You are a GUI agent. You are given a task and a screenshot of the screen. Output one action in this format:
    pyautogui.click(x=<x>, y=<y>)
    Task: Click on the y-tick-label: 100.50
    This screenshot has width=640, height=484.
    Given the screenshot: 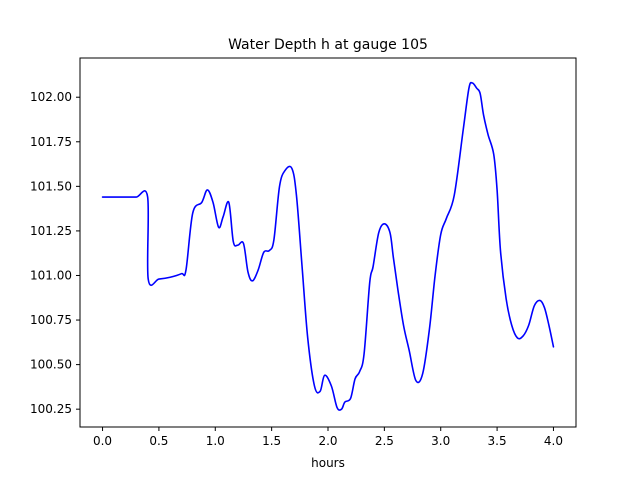 What is the action you would take?
    pyautogui.click(x=51, y=365)
    